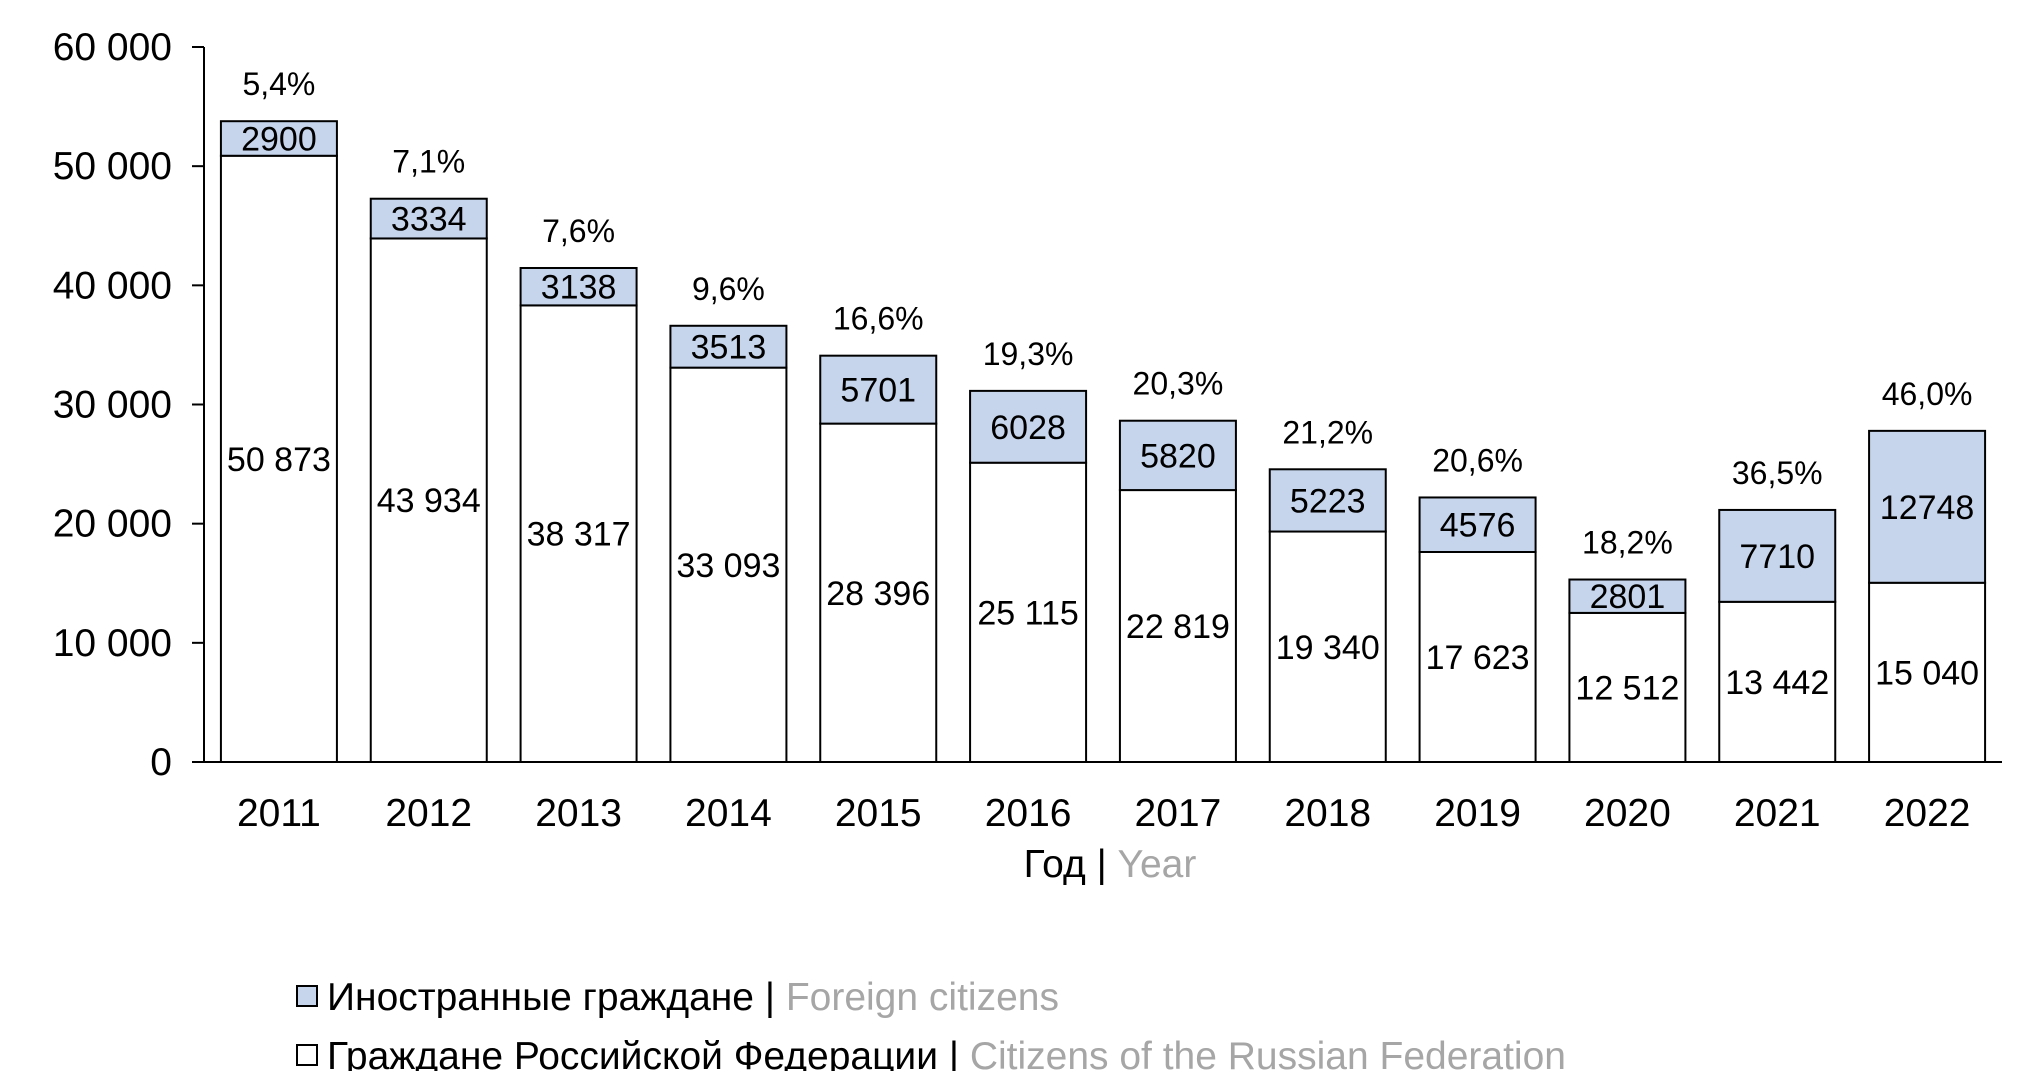 The width and height of the screenshot is (2028, 1076). I want to click on legend-label-ru: Иностранные граждане, so click(540, 997).